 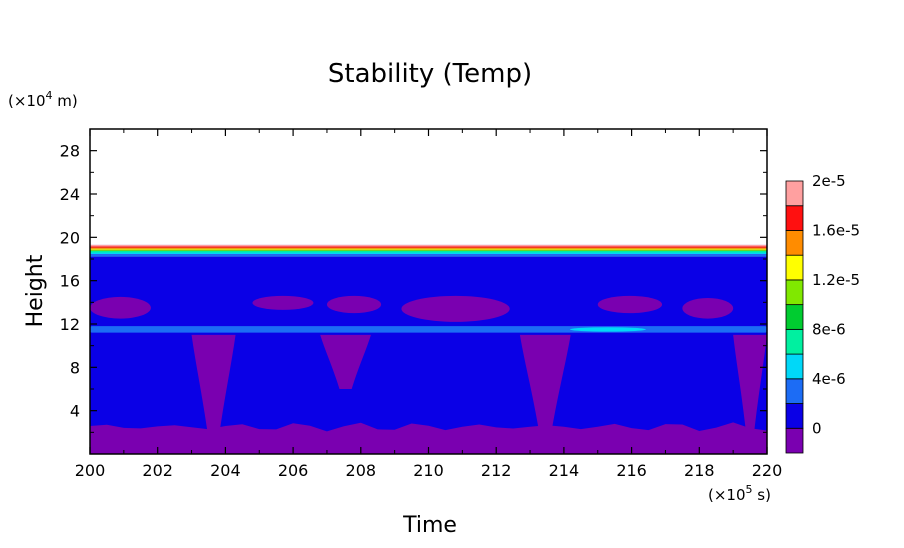 What do you see at coordinates (767, 470) in the screenshot?
I see `x-tick-label: 220` at bounding box center [767, 470].